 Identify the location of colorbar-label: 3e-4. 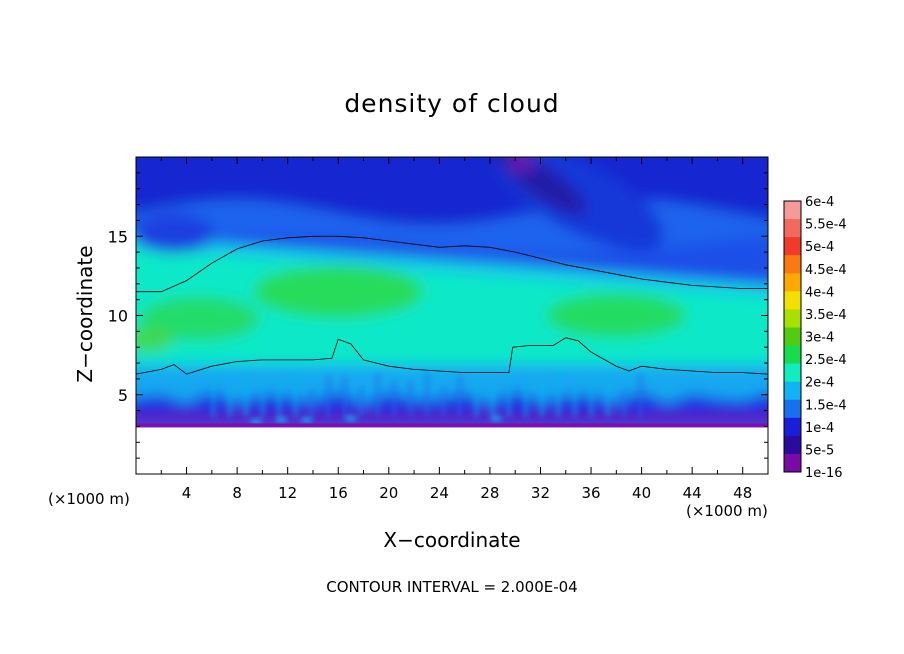
(819, 338).